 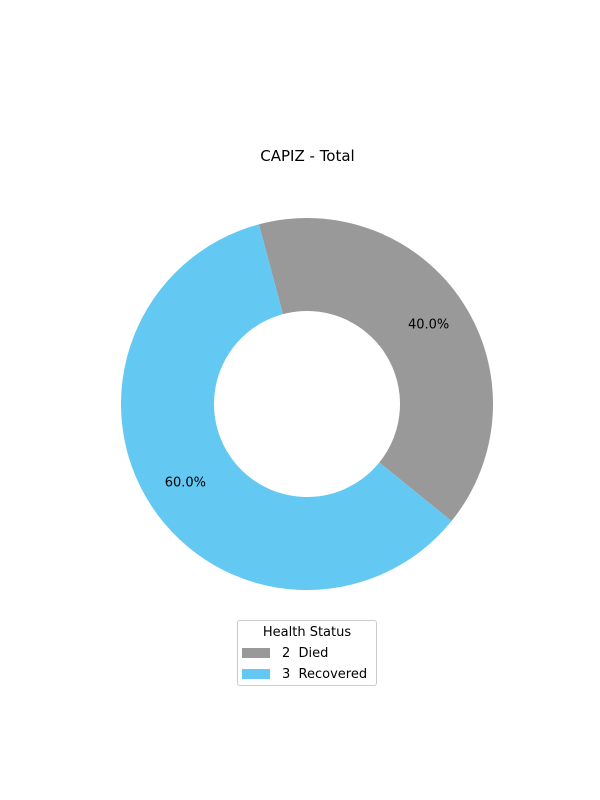 What do you see at coordinates (307, 632) in the screenshot?
I see `legend-title: Health Status` at bounding box center [307, 632].